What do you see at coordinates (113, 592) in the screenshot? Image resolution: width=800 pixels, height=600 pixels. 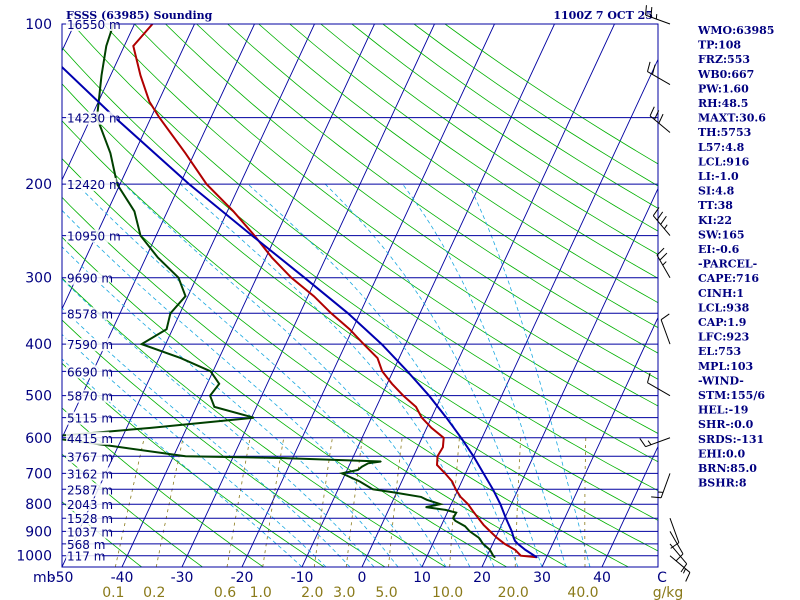 I see `mixing-ratio-label: 0.1` at bounding box center [113, 592].